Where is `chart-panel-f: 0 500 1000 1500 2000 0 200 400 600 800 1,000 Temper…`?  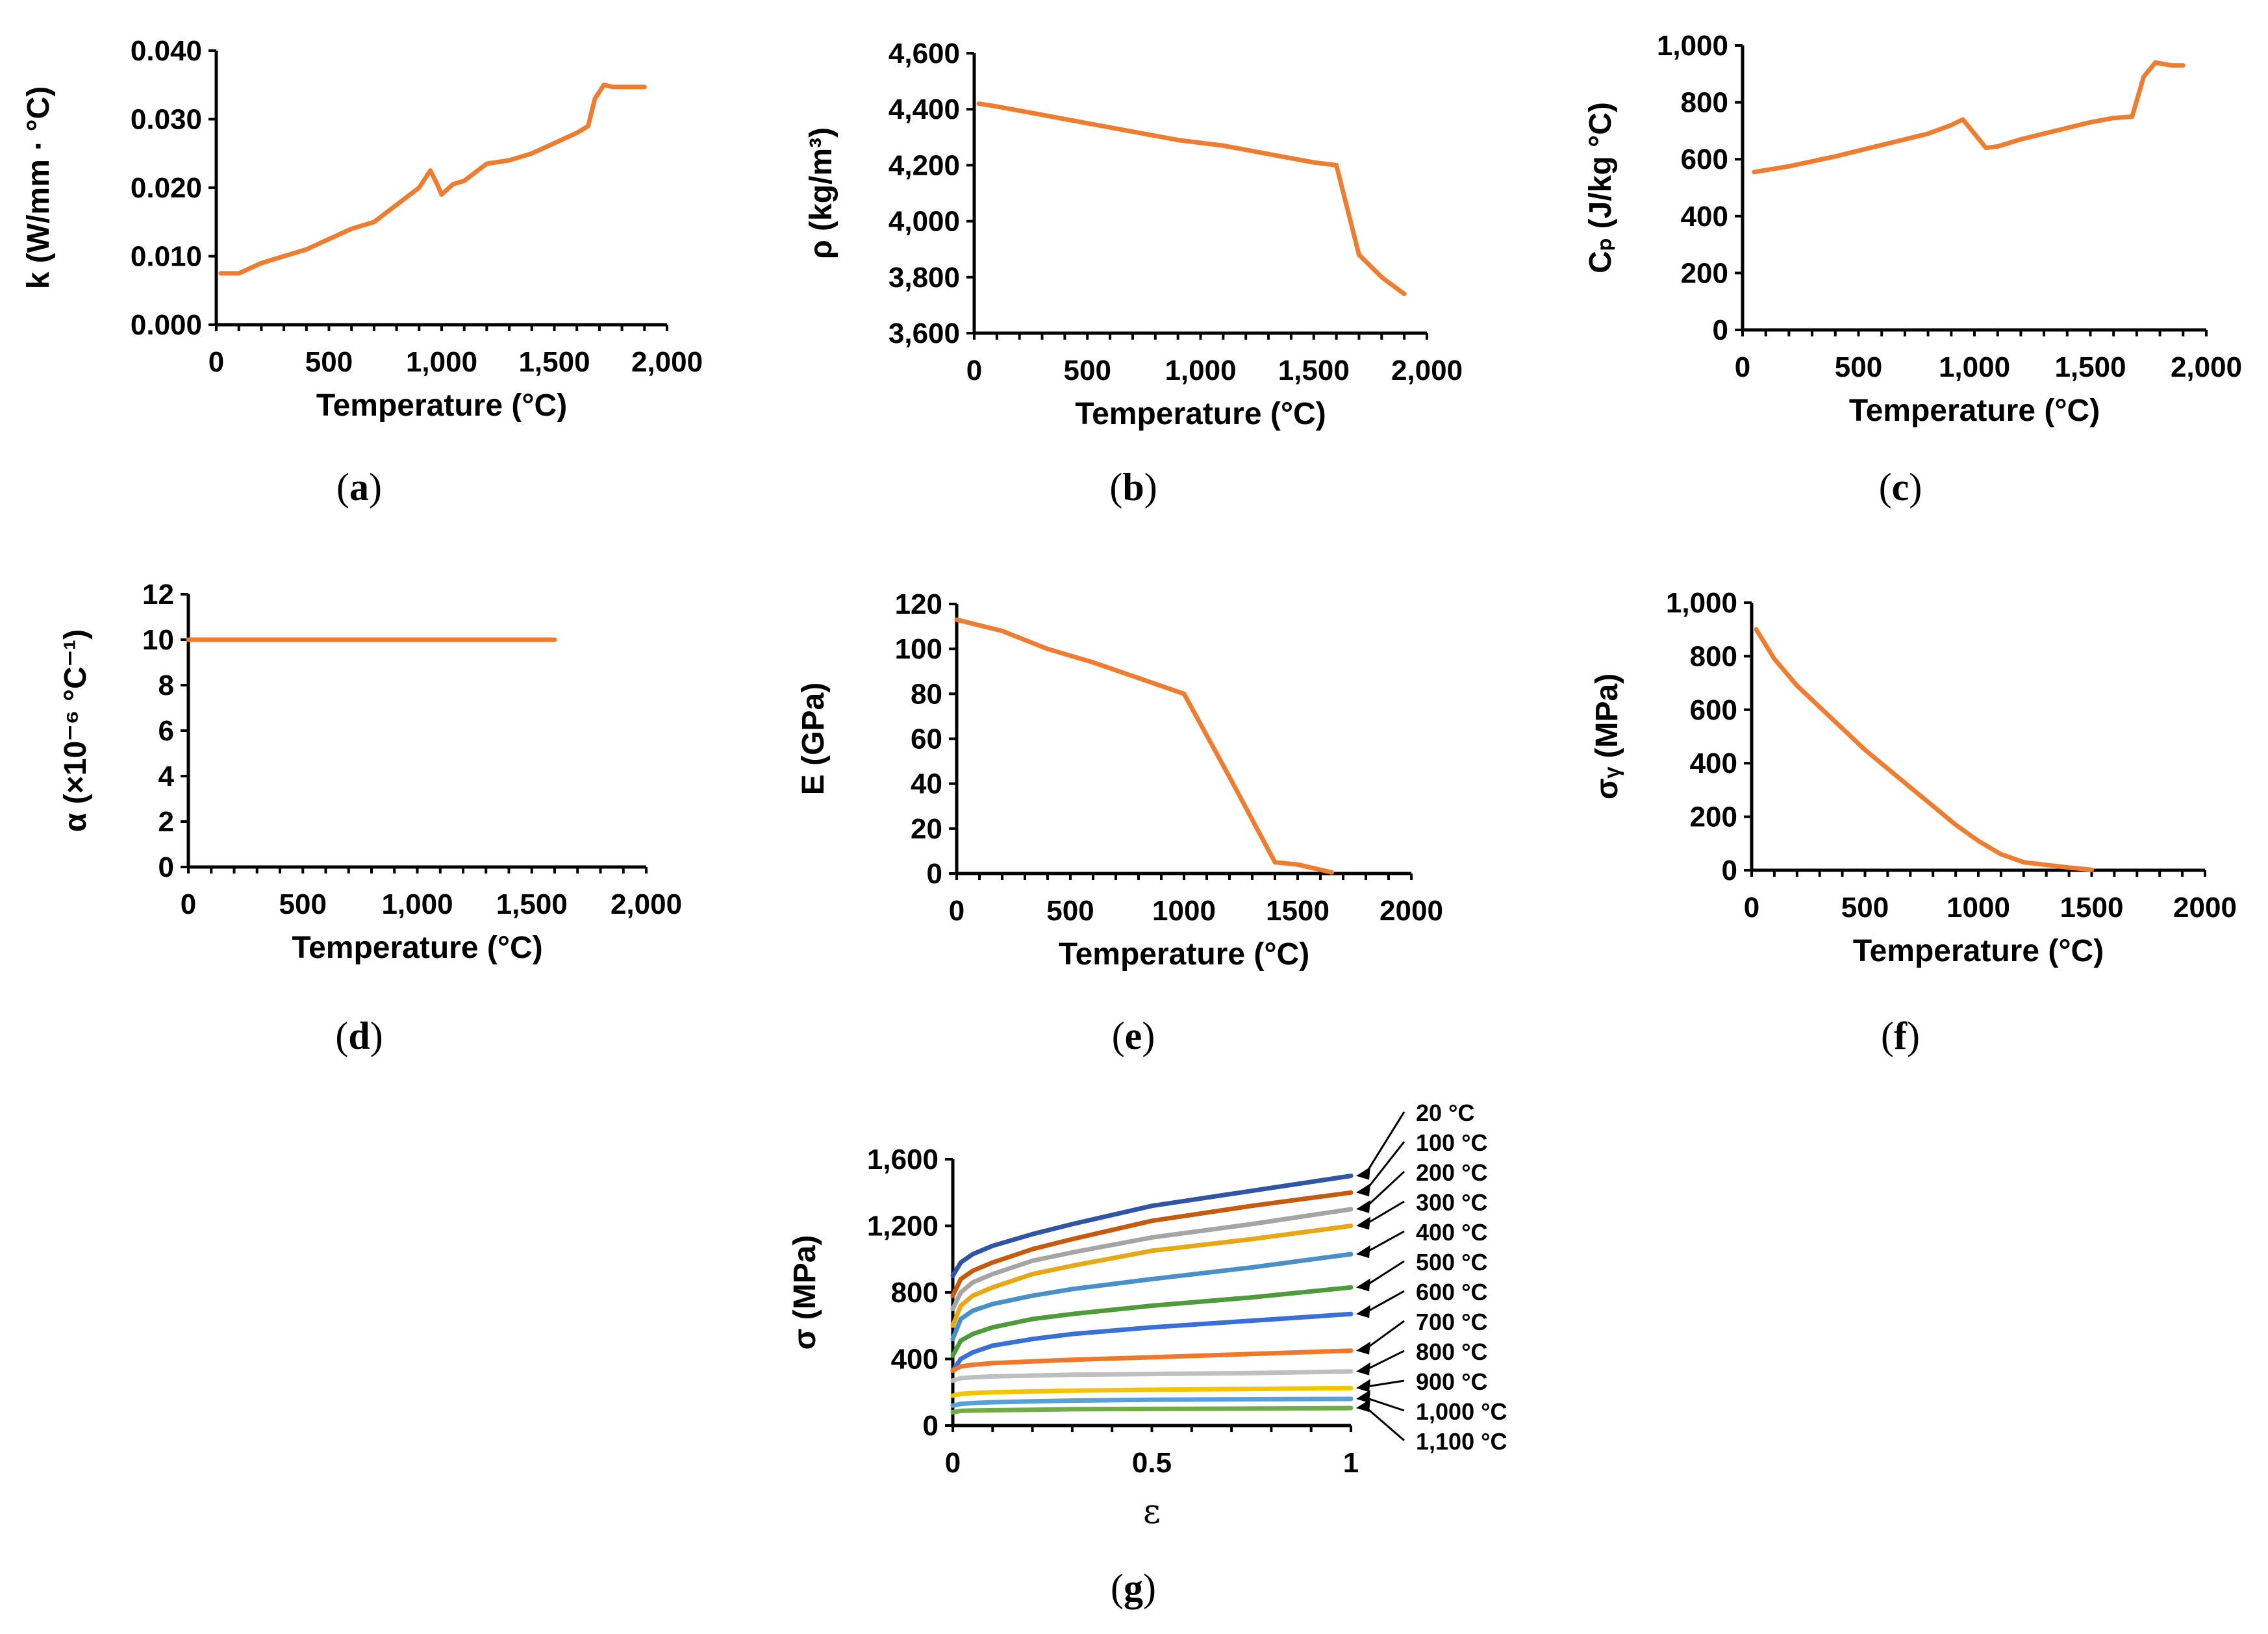 chart-panel-f: 0 500 1000 1500 2000 0 200 400 600 800 1,000 Temper… is located at coordinates (1914, 822).